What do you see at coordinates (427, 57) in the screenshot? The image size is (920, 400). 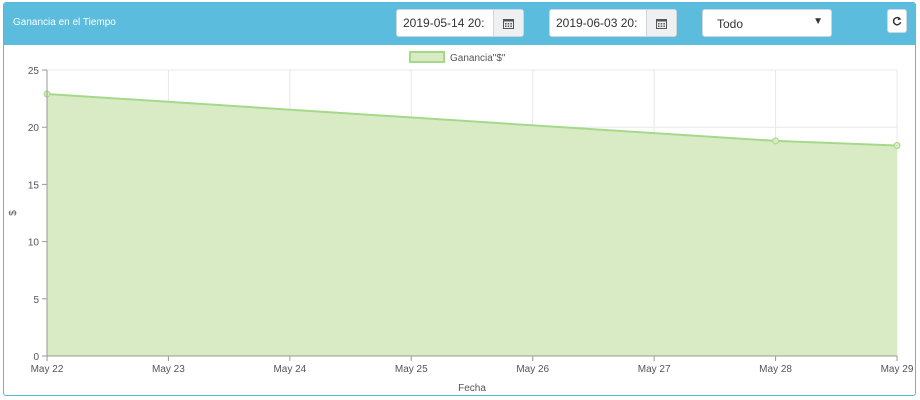 I see `legend-swatch` at bounding box center [427, 57].